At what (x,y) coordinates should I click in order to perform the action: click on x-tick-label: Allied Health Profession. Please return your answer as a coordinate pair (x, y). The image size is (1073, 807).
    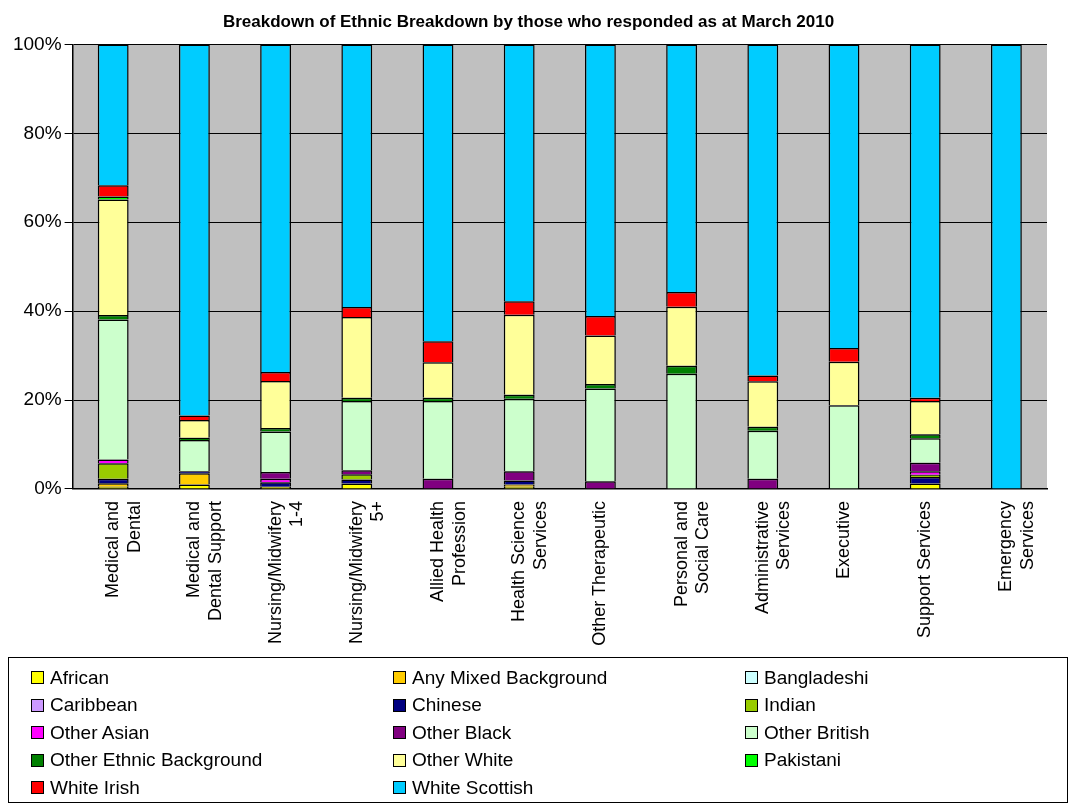
    Looking at the image, I should click on (447, 551).